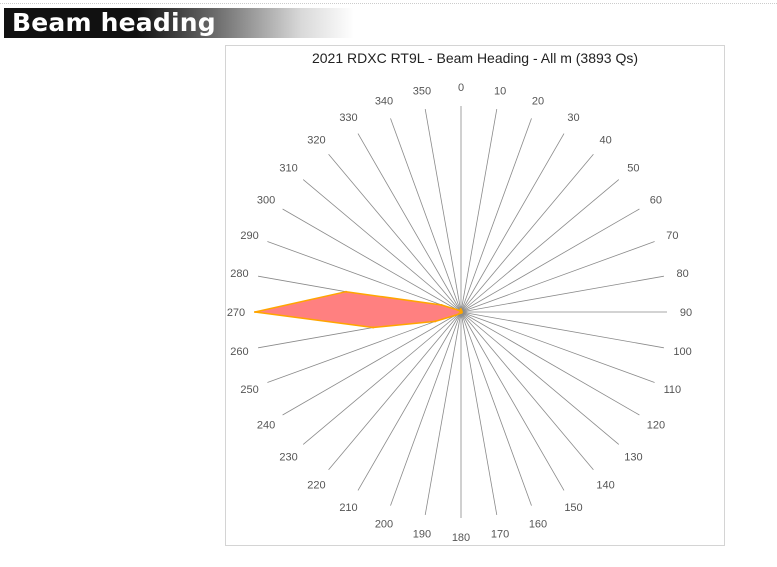 This screenshot has height=567, width=777. What do you see at coordinates (673, 390) in the screenshot?
I see `axis-label-110: 110` at bounding box center [673, 390].